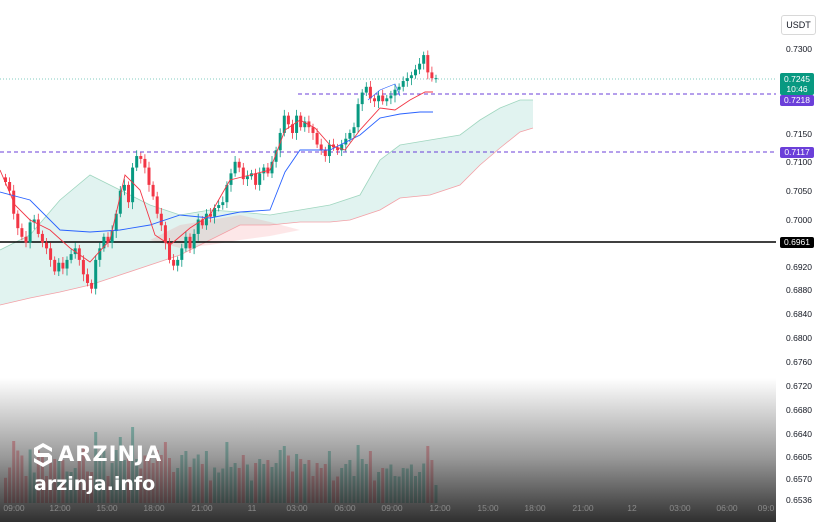 The height and width of the screenshot is (522, 822). Describe the element at coordinates (799, 500) in the screenshot. I see `price-tick-15: 0.6536` at that location.